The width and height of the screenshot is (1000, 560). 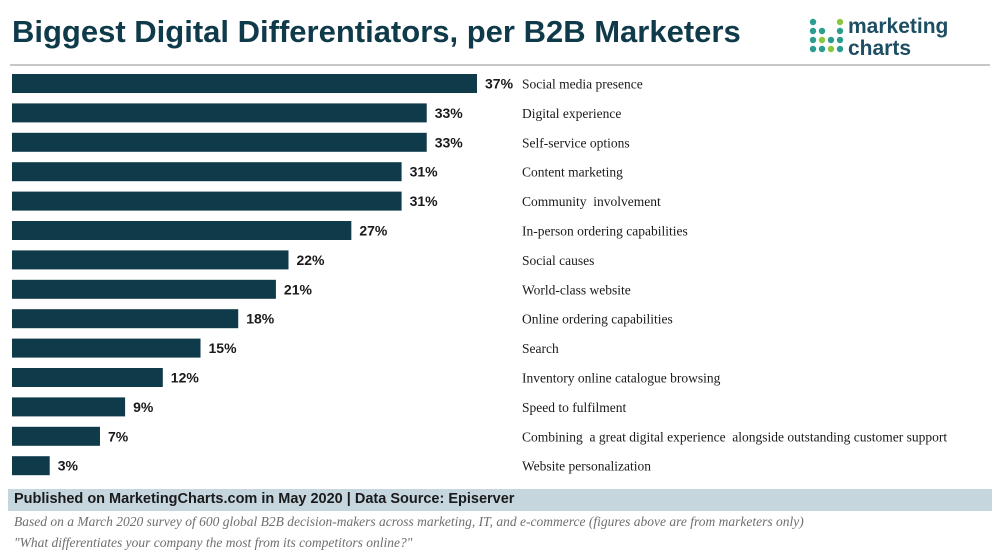 What do you see at coordinates (586, 466) in the screenshot?
I see `category-label: Website personalization` at bounding box center [586, 466].